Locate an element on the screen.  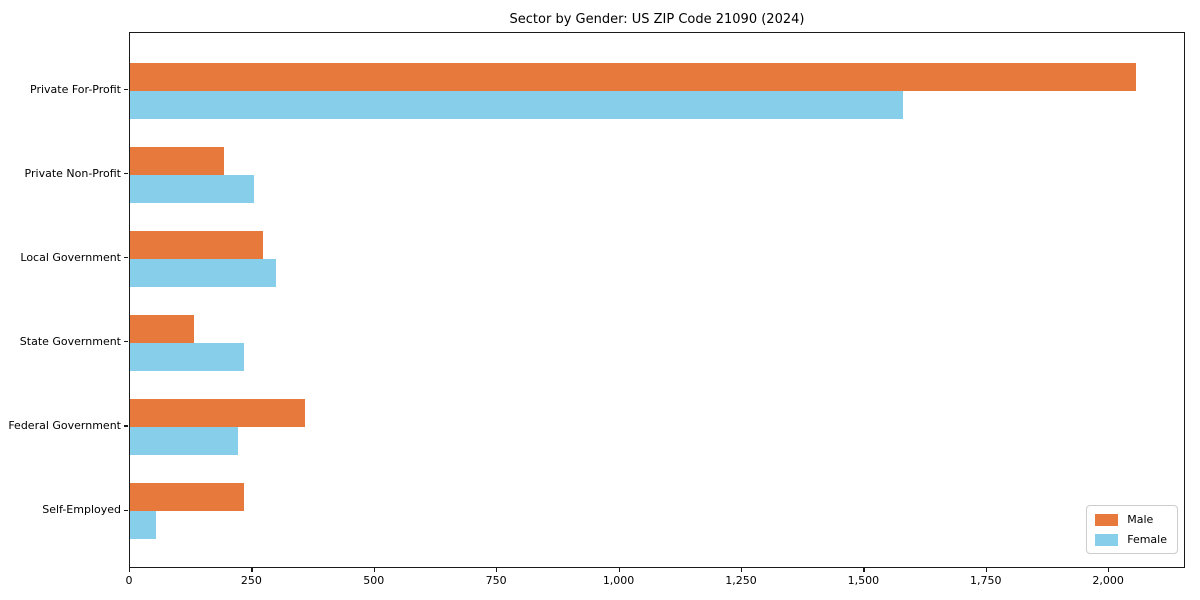
legend-item-male: Male is located at coordinates (1131, 519).